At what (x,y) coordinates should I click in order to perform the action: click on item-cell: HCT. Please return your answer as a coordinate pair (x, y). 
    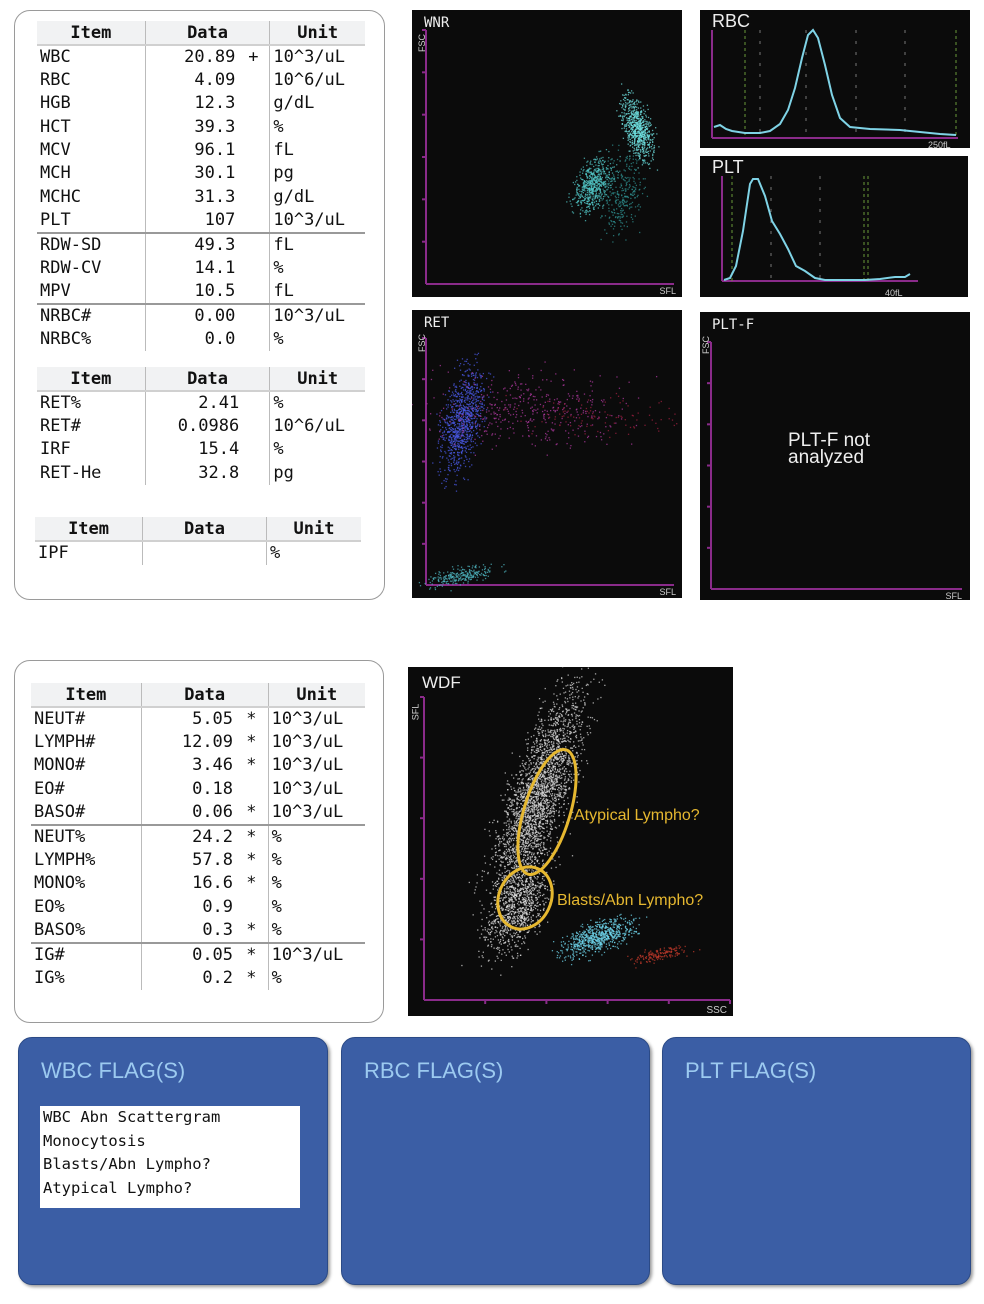
    Looking at the image, I should click on (55, 126).